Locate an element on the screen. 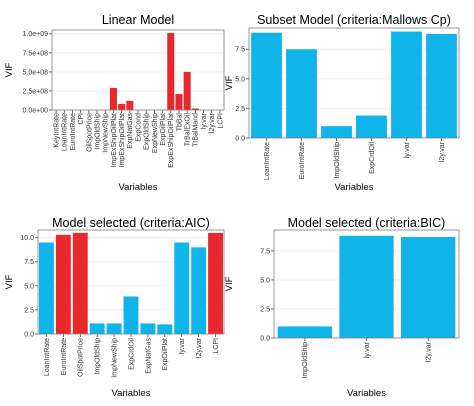  bar-TtBalMand is located at coordinates (195, 109).